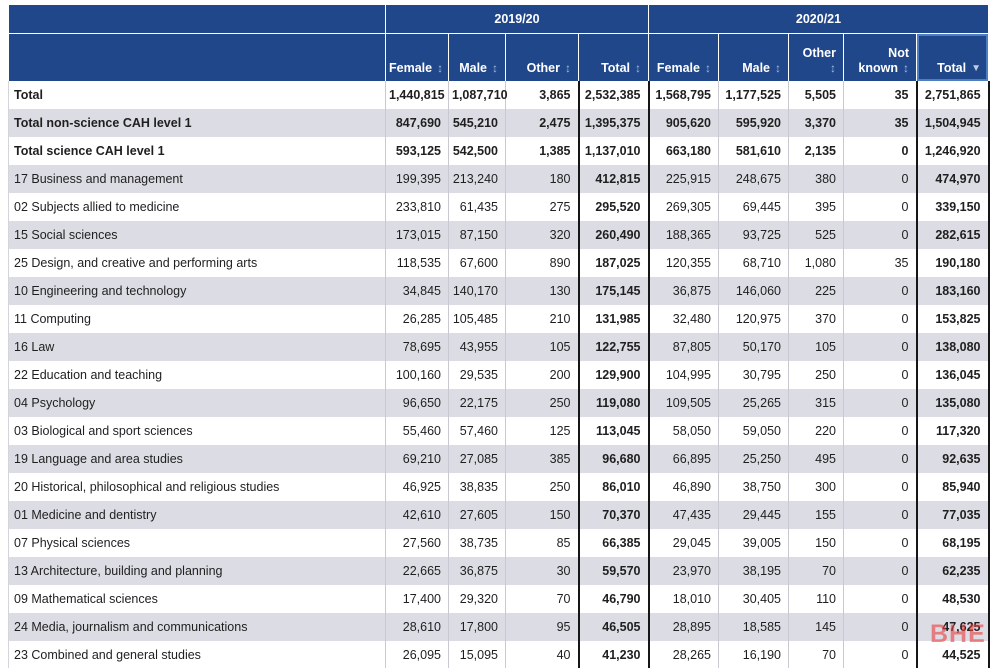 This screenshot has width=1000, height=668. What do you see at coordinates (477, 459) in the screenshot?
I see `cell-male-2019-20: 27,085` at bounding box center [477, 459].